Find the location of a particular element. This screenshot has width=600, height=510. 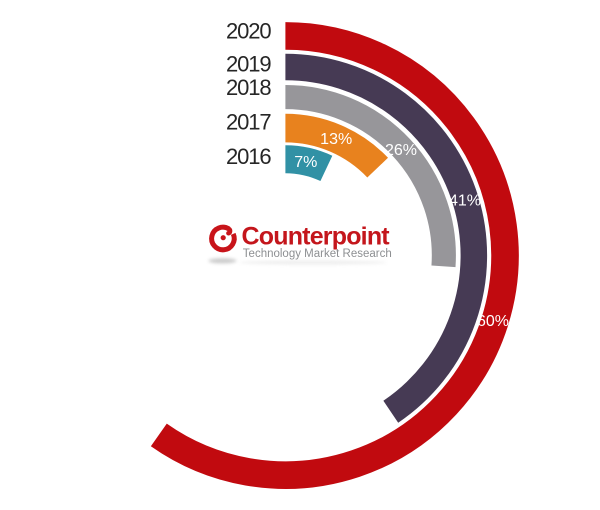

svg-text: 2019 is located at coordinates (248, 63).